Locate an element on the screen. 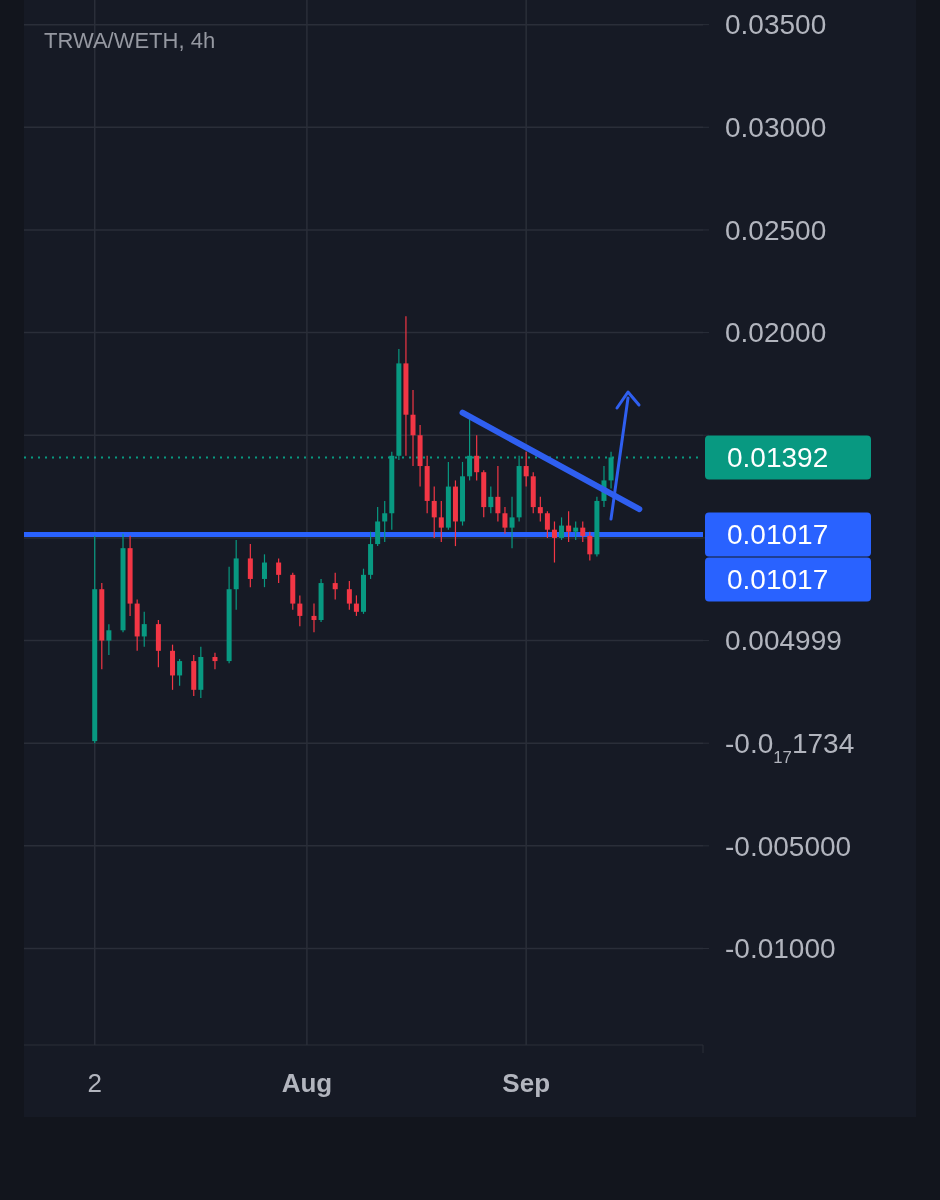  y-tick-label: -0.0$_{17}$1734 is located at coordinates (790, 747).